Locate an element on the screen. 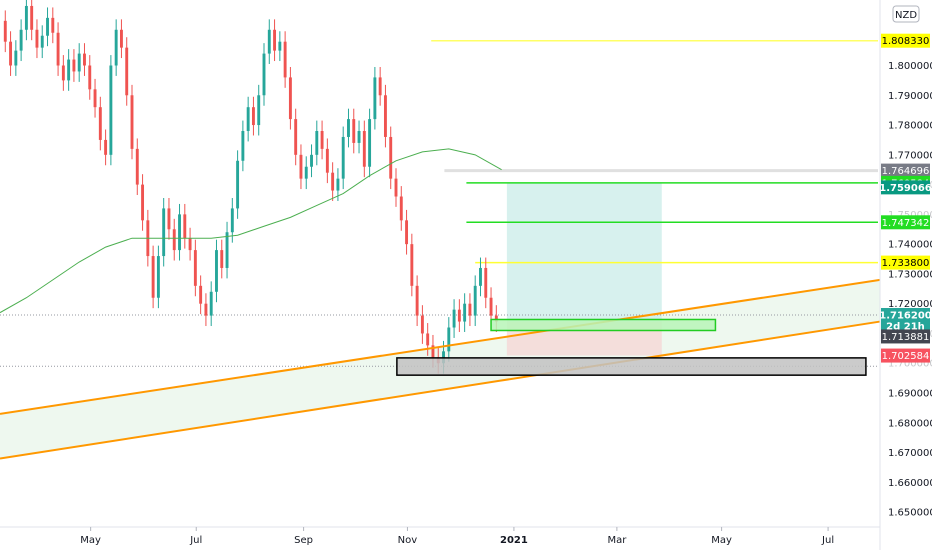 This screenshot has width=932, height=550. y-tick-label-9: 1.740000 is located at coordinates (910, 245).